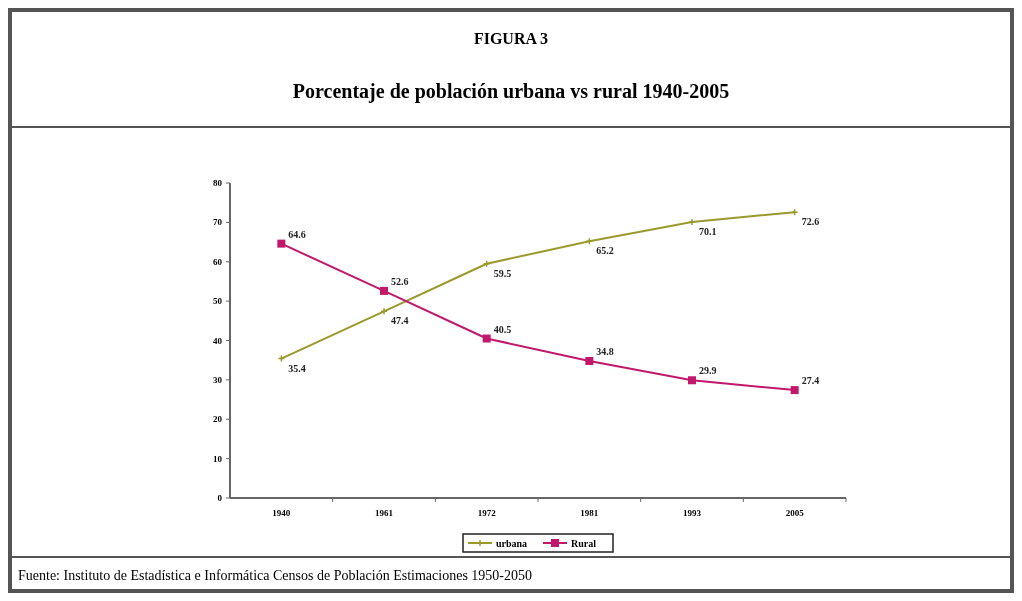 The width and height of the screenshot is (1022, 601). I want to click on x-tick-label: 1972, so click(487, 513).